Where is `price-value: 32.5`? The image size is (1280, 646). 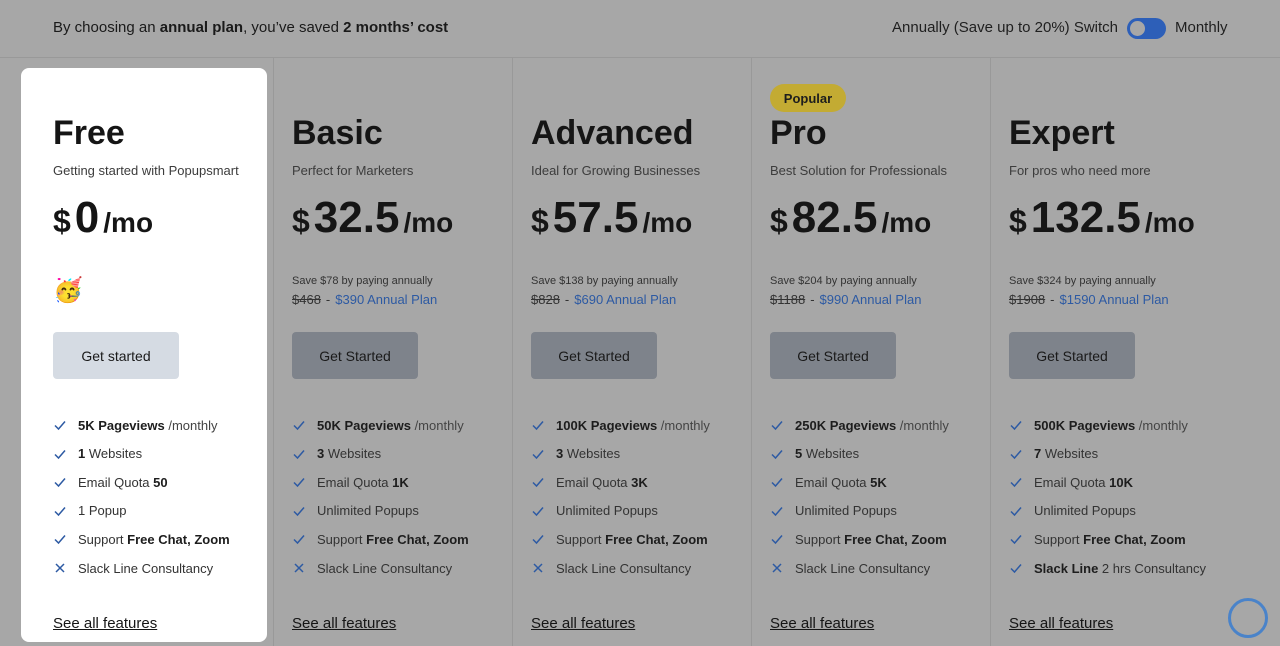
price-value: 32.5 is located at coordinates (356, 217).